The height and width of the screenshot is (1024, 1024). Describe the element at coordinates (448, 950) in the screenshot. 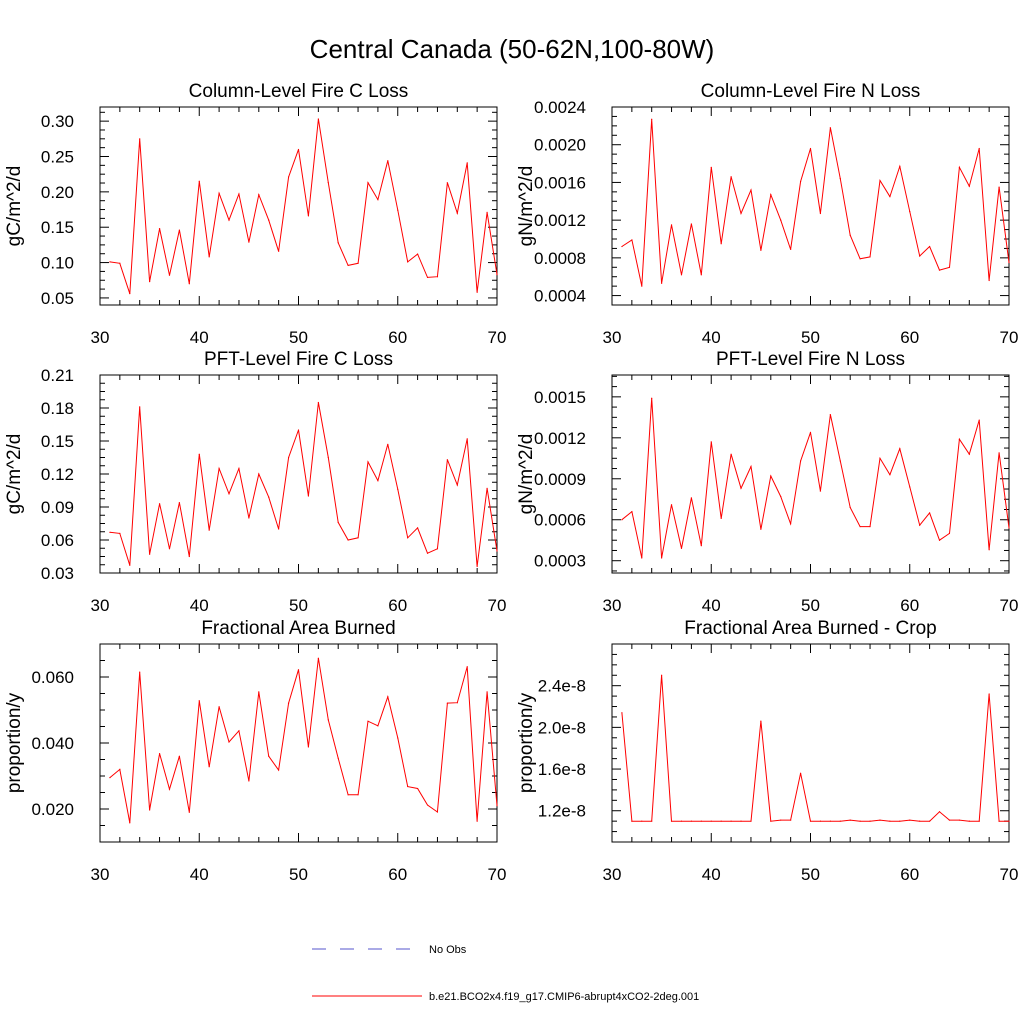

I see `legend-label-no-obs: No Obs` at that location.